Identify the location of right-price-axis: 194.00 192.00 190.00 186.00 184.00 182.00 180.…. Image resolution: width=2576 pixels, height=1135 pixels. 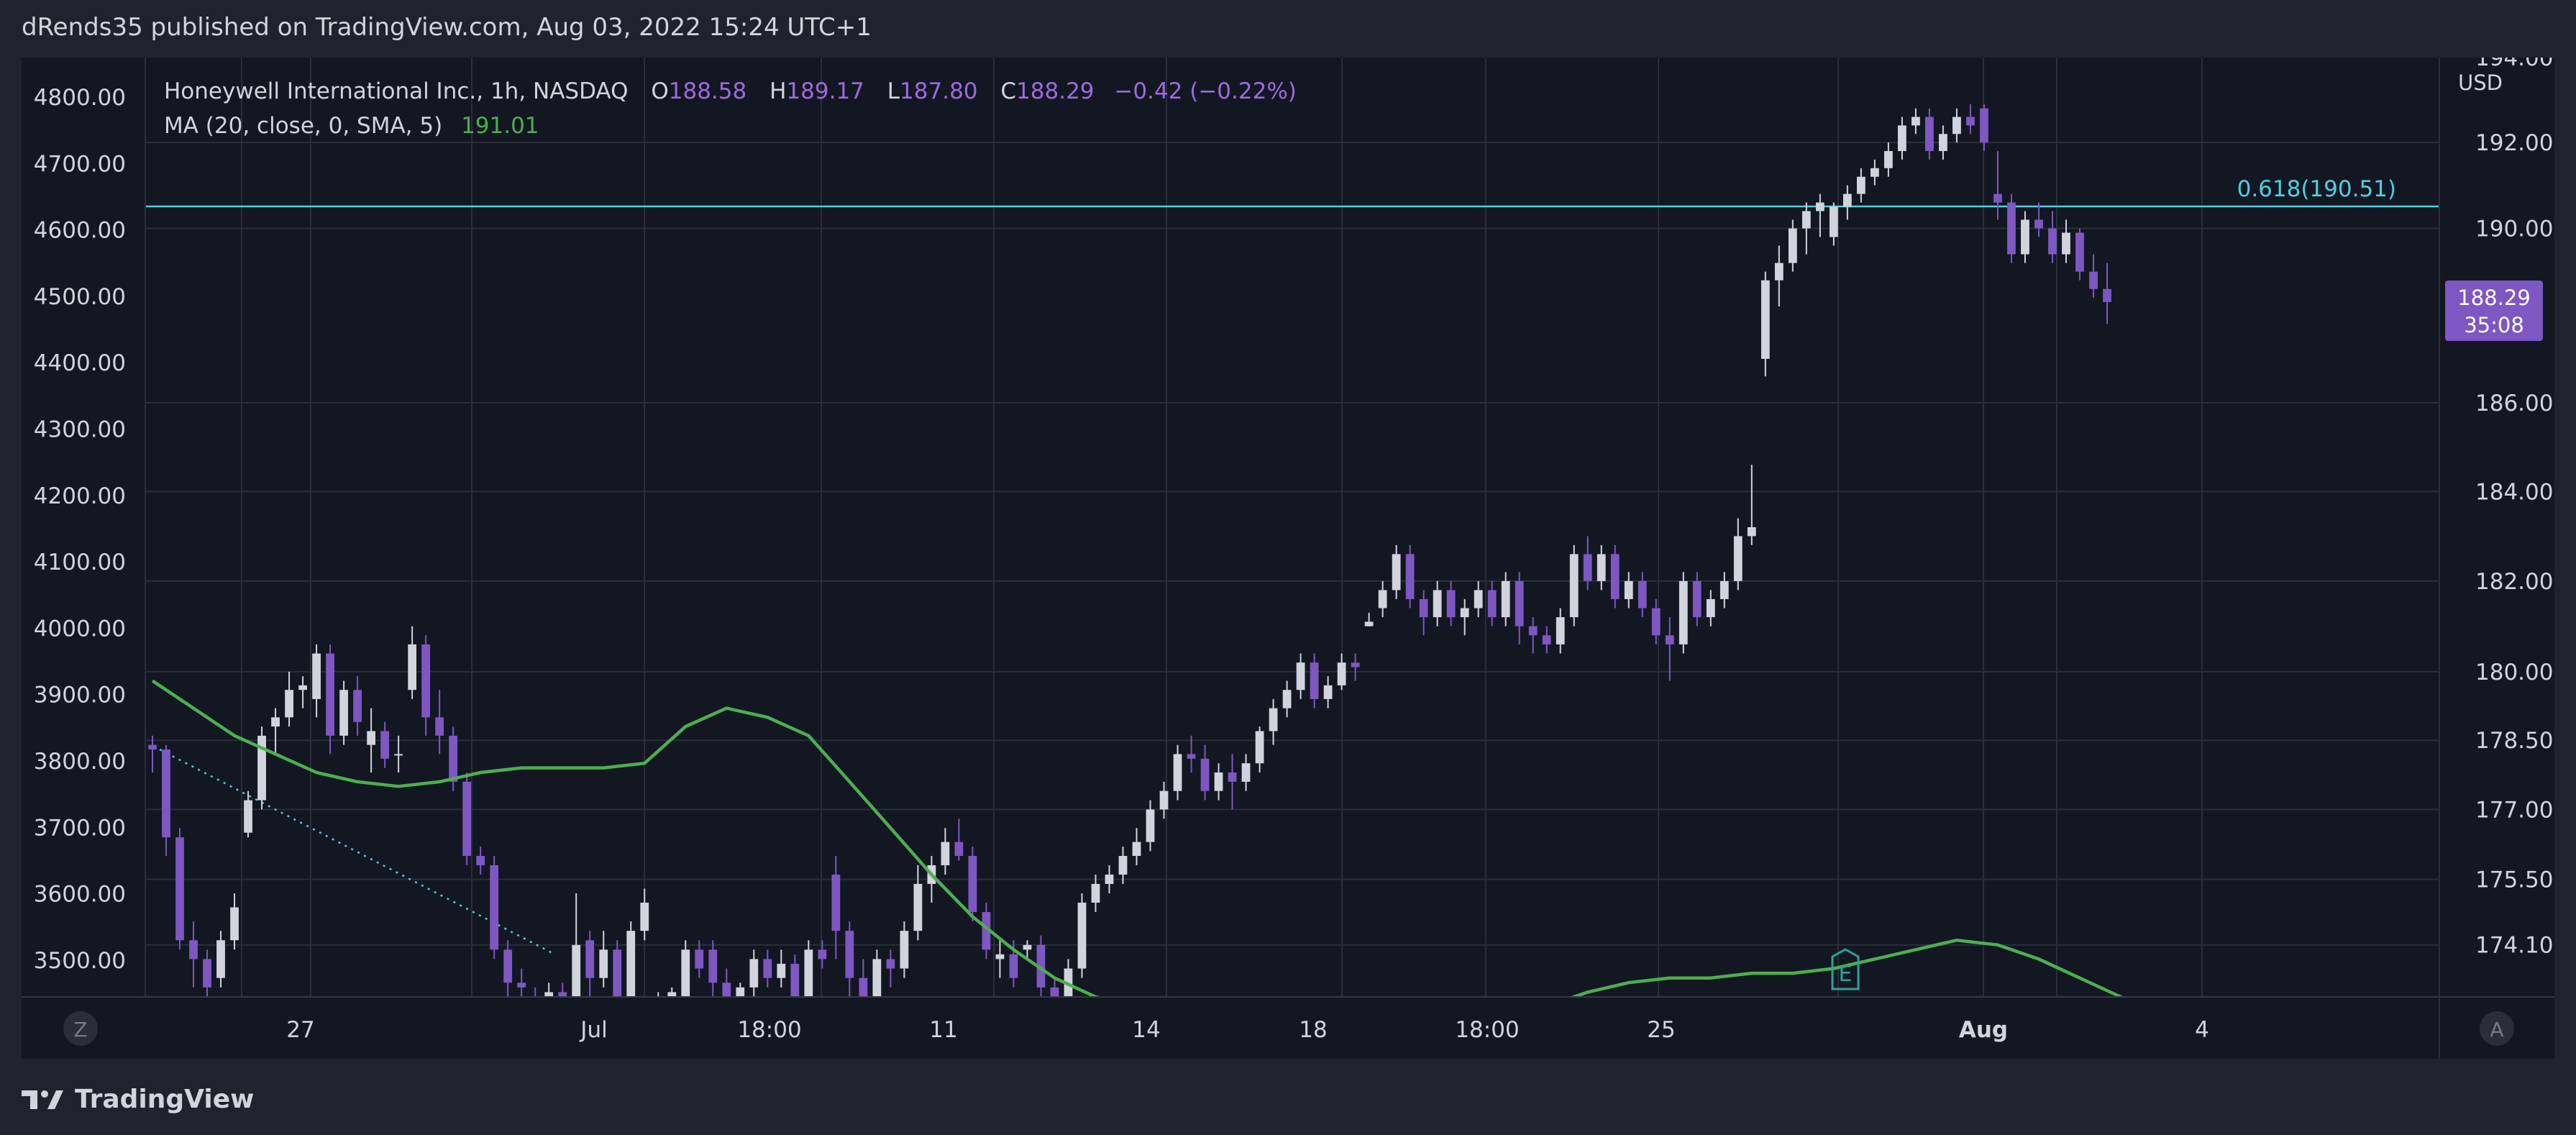
(2514, 502).